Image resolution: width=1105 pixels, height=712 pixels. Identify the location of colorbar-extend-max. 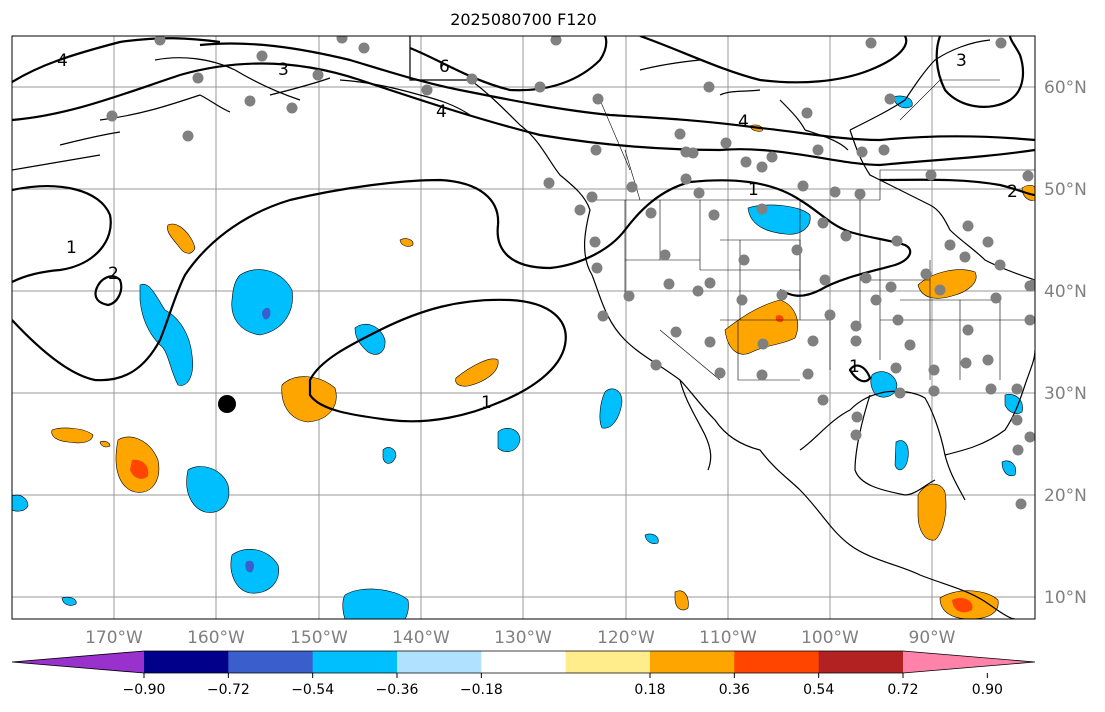
(969, 662).